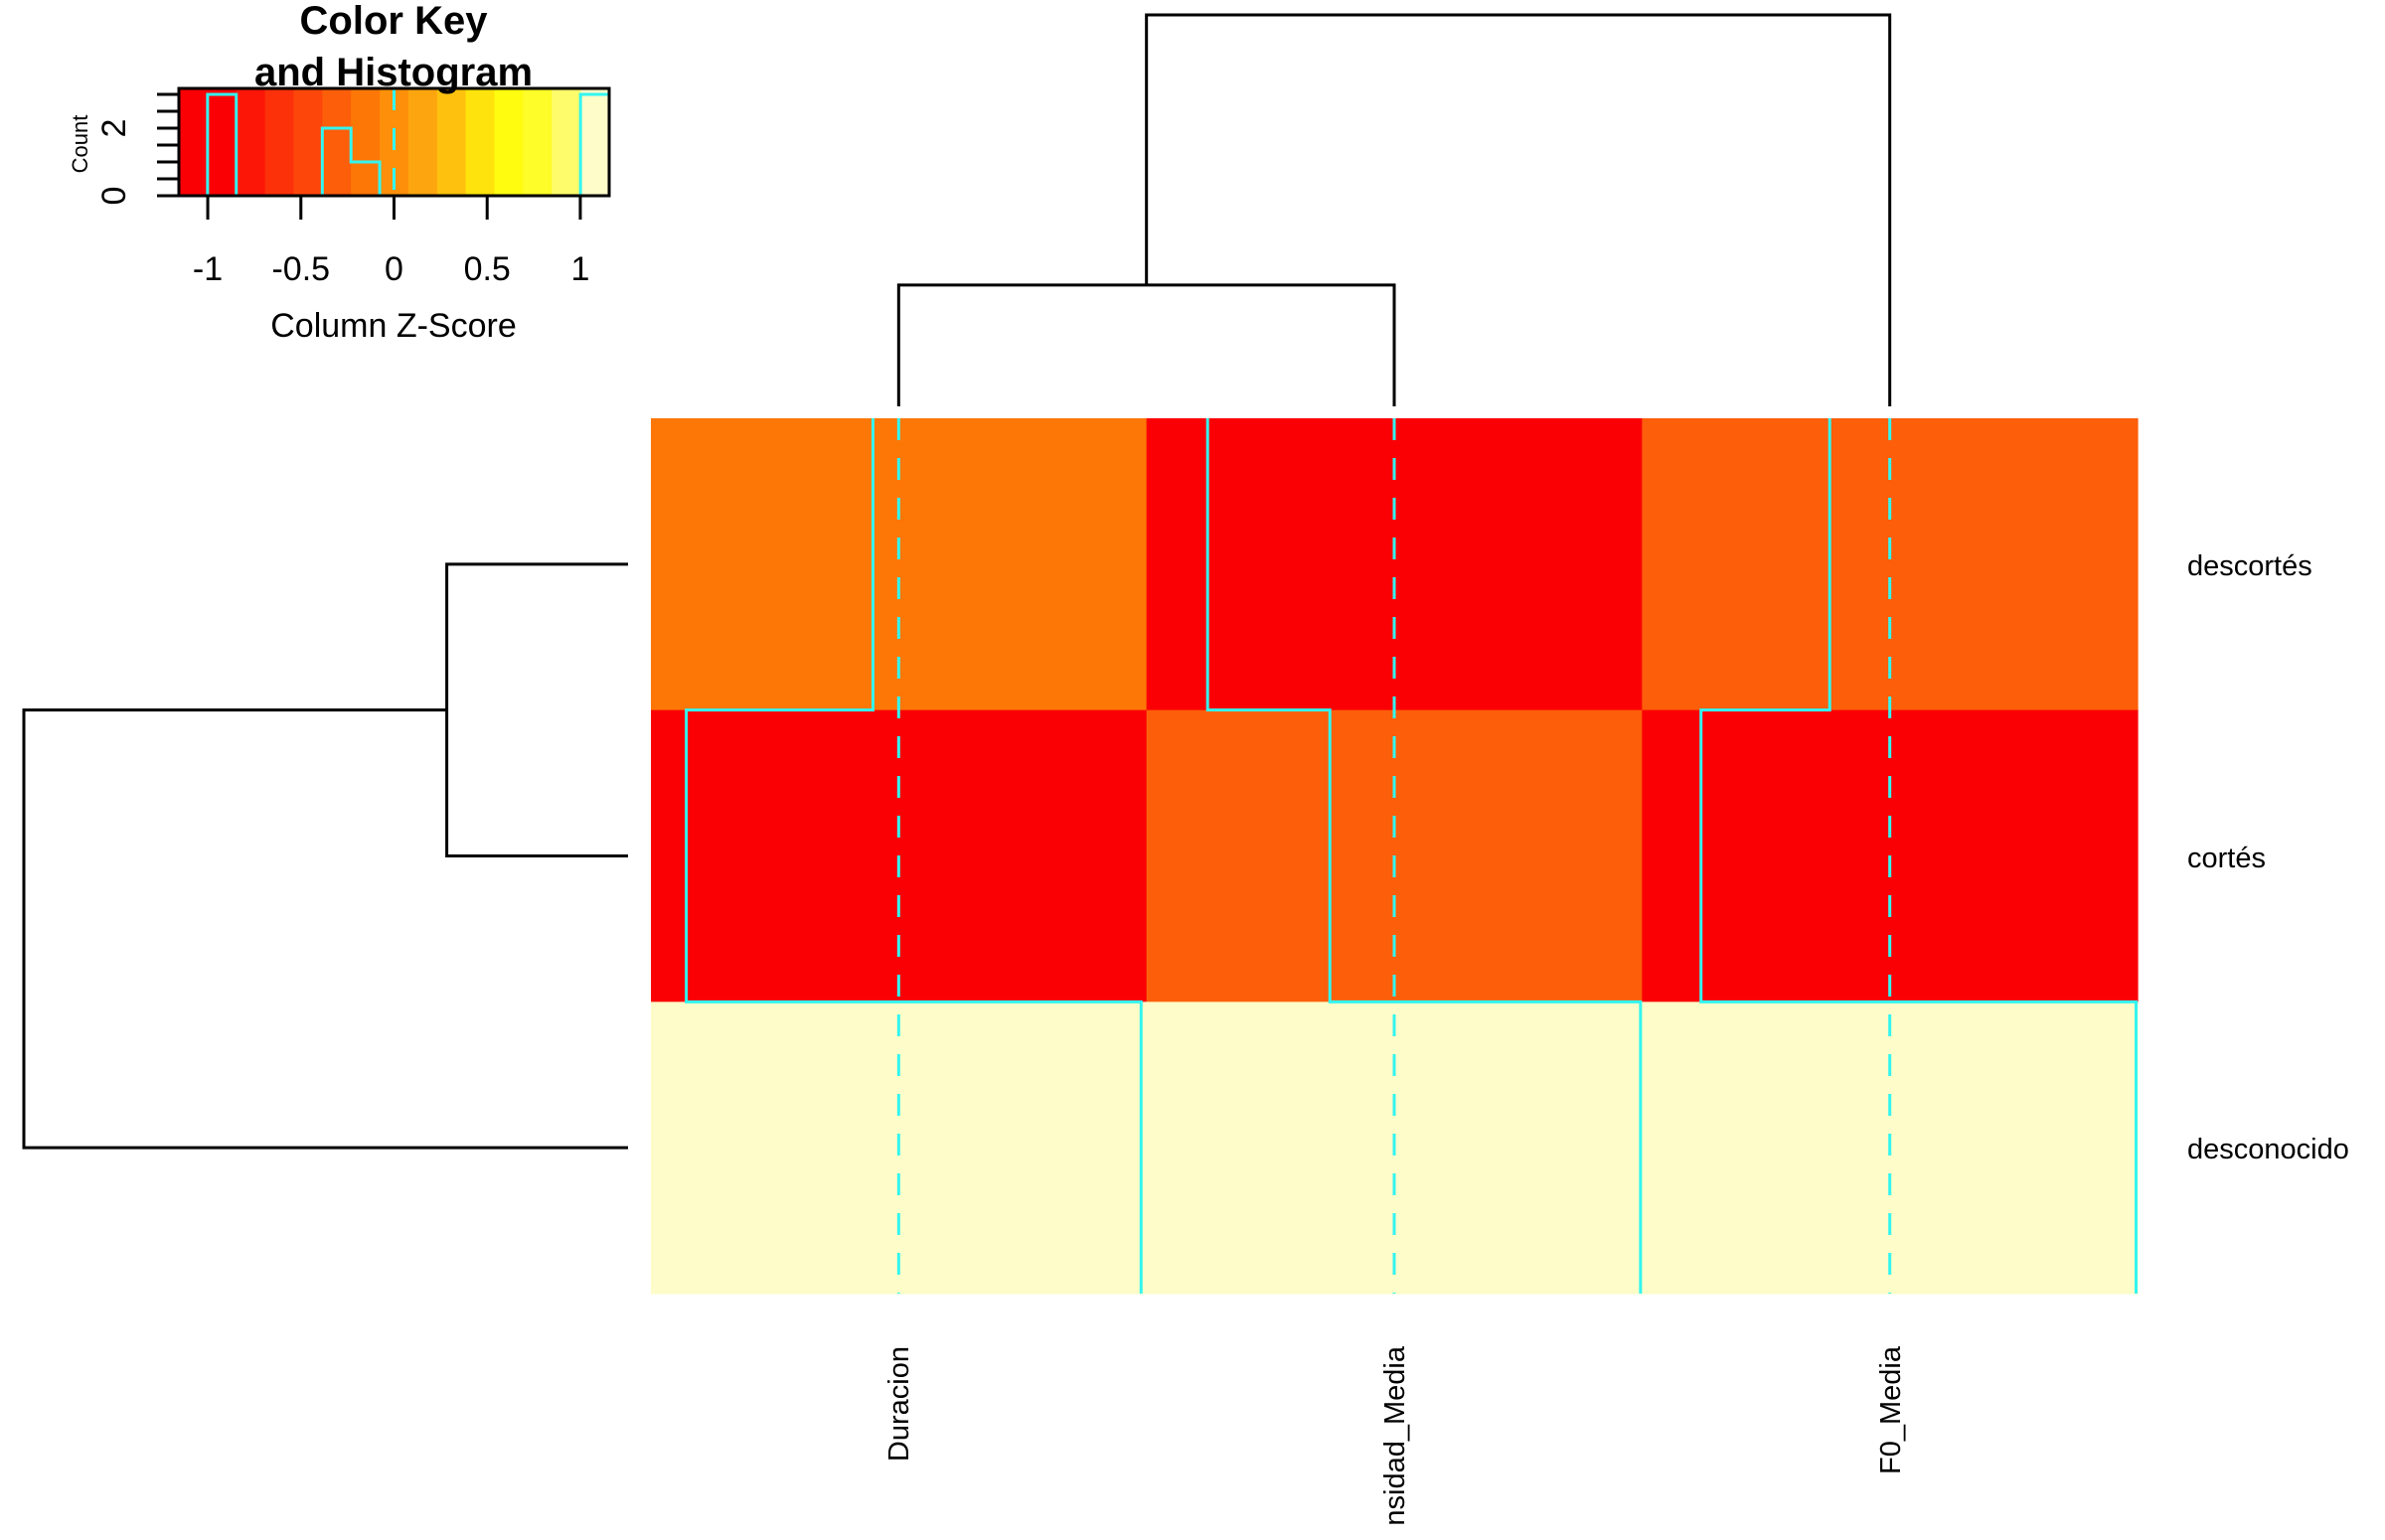 The image size is (2385, 1540). I want to click on row-label: descortés, so click(2250, 566).